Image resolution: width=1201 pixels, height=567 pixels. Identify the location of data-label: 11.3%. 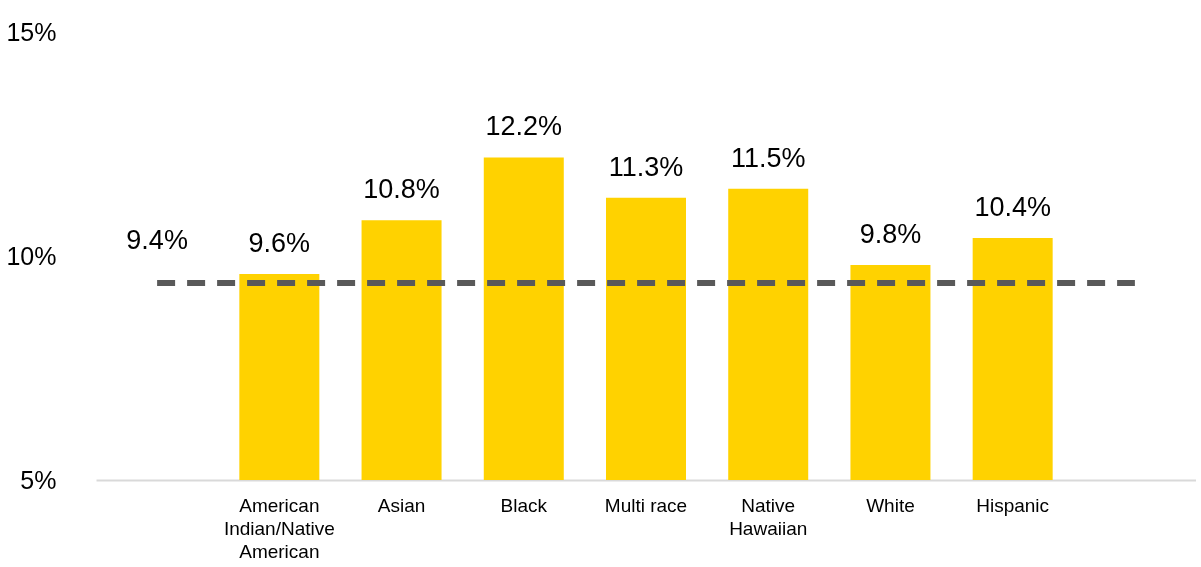
(646, 166).